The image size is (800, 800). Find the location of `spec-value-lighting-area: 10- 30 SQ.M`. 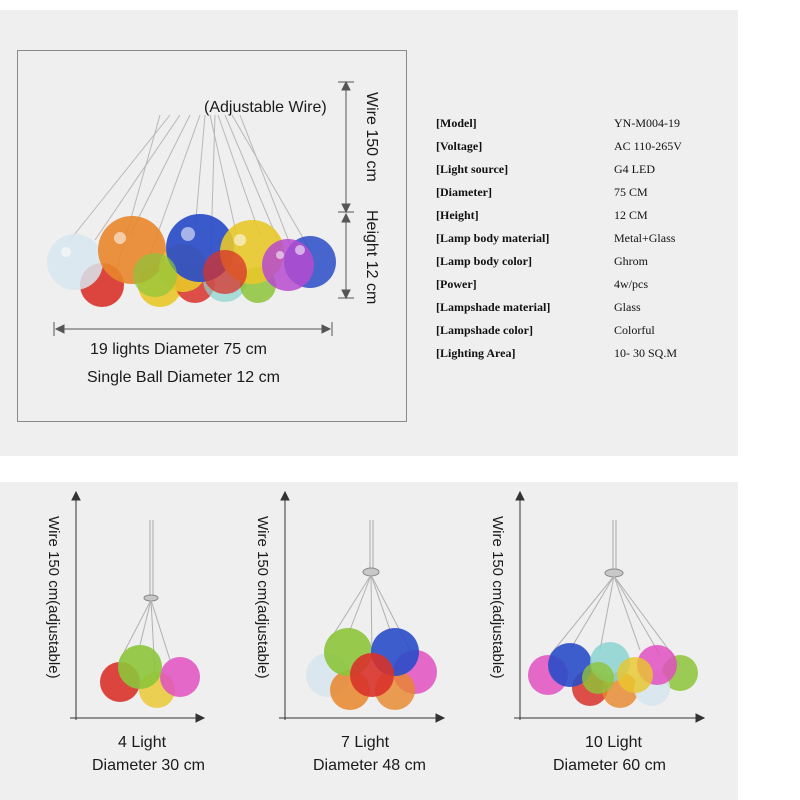

spec-value-lighting-area: 10- 30 SQ.M is located at coordinates (646, 353).